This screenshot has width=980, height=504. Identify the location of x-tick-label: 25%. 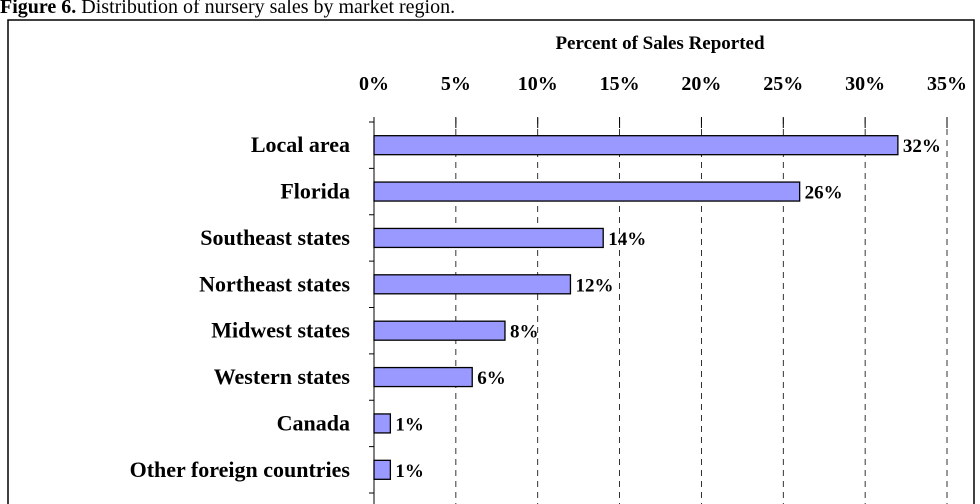
(783, 84).